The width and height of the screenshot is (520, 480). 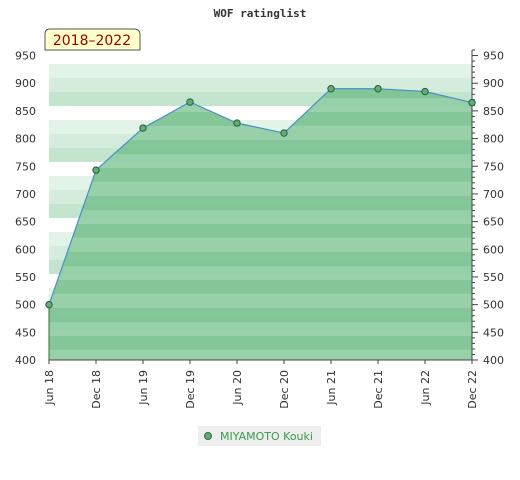 I want to click on x-tick-label: Jun 19, so click(x=143, y=388).